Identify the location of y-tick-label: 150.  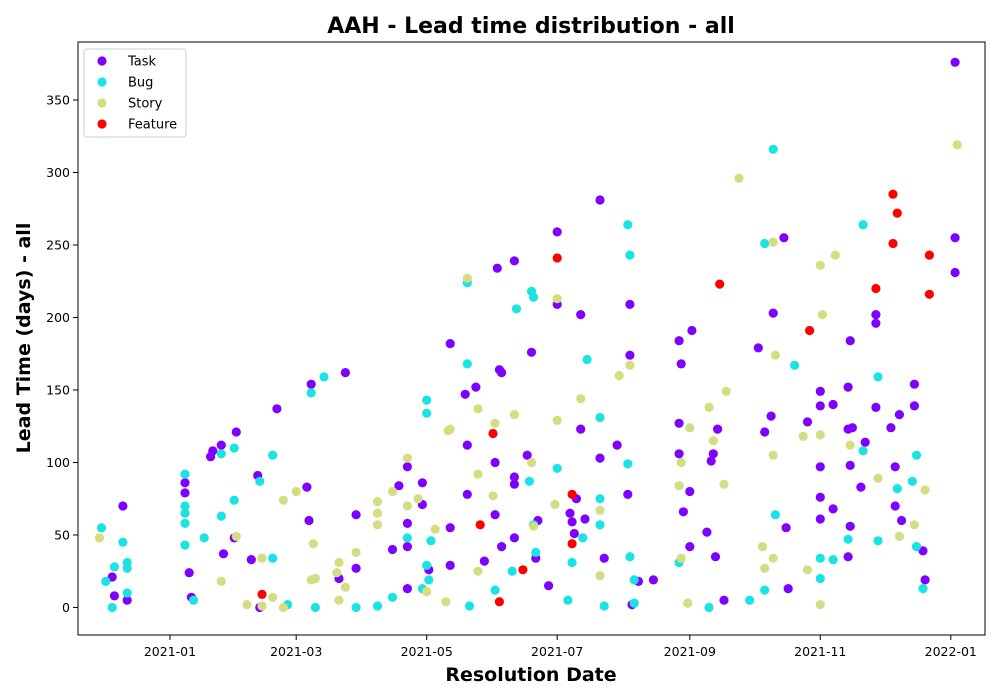
(58, 389).